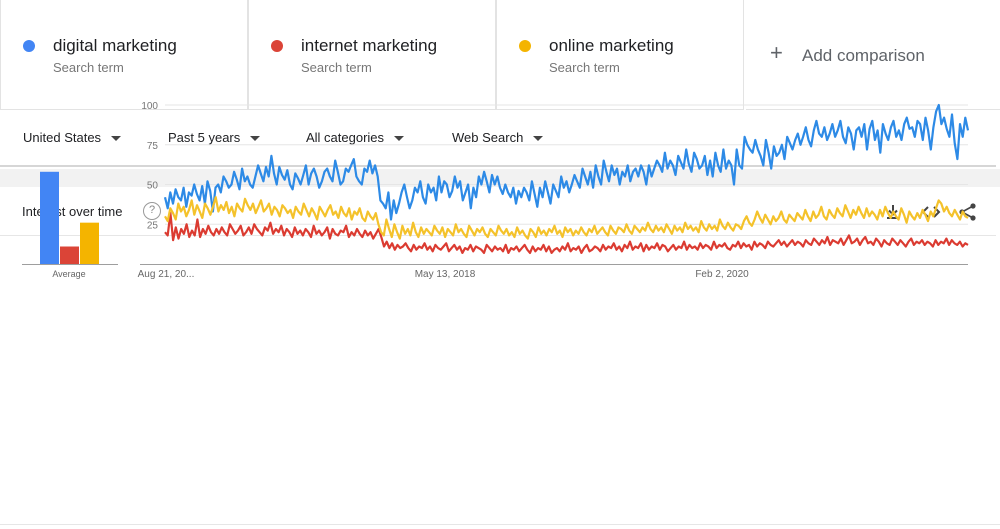 The height and width of the screenshot is (529, 1000). Describe the element at coordinates (68, 274) in the screenshot. I see `average-label: Average` at that location.